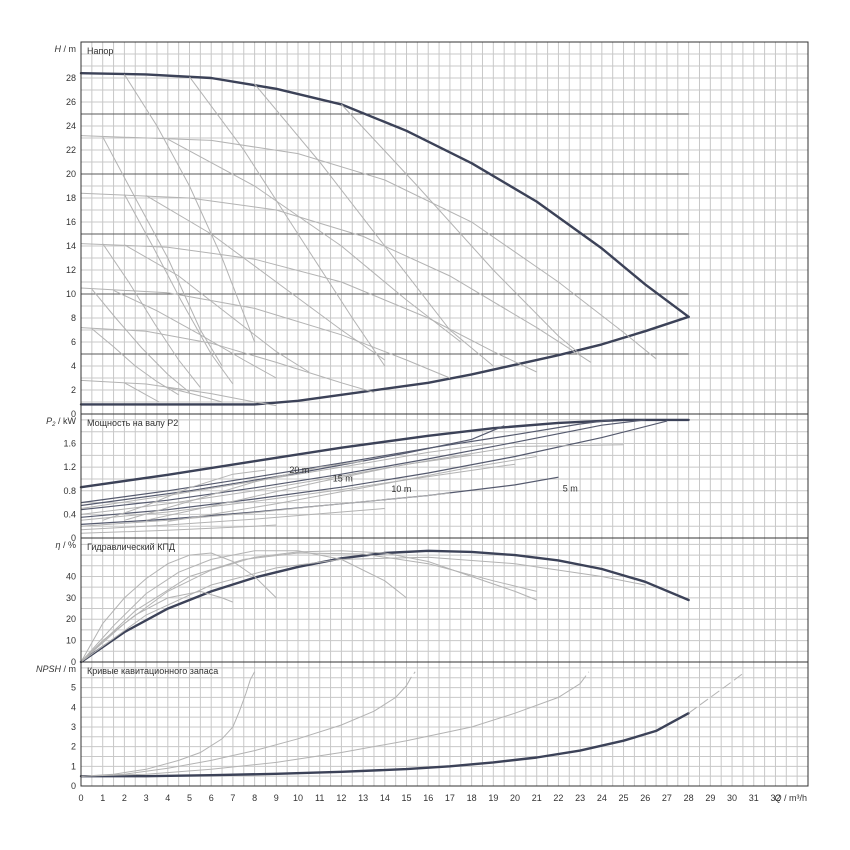 The height and width of the screenshot is (850, 850). I want to click on curve-label: 10 m, so click(401, 489).